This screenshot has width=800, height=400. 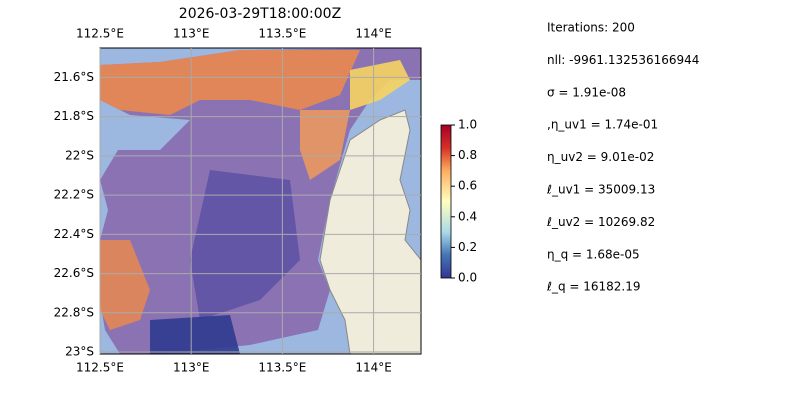 What do you see at coordinates (260, 14) in the screenshot?
I see `map-title: 2026-03-29T18:00:00Z` at bounding box center [260, 14].